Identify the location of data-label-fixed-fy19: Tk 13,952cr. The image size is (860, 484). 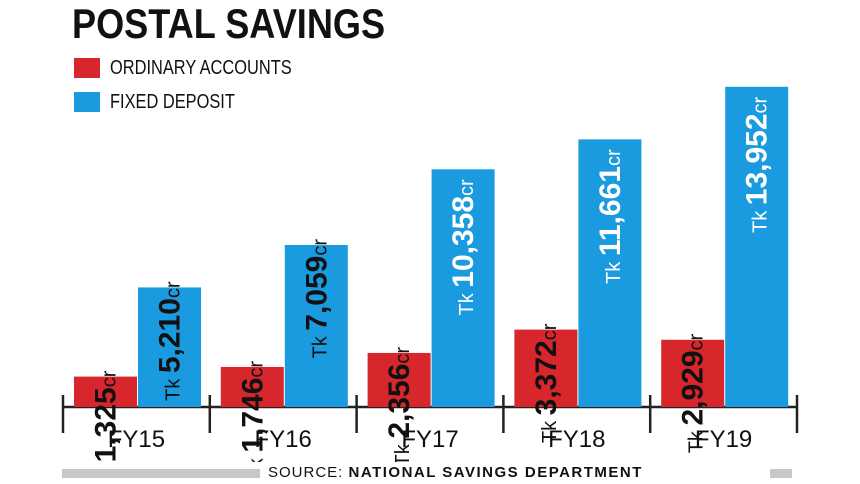
(757, 164).